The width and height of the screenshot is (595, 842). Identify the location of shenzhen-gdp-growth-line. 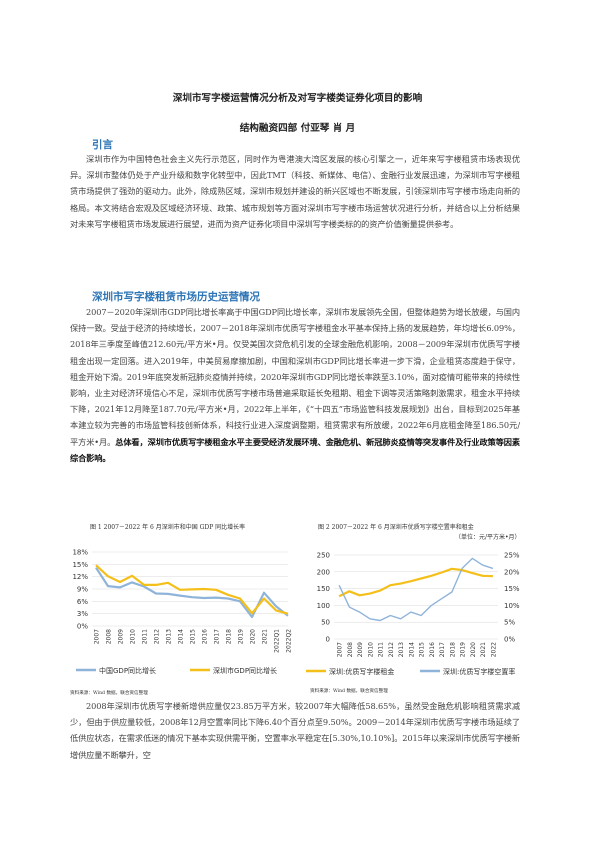
(192, 589).